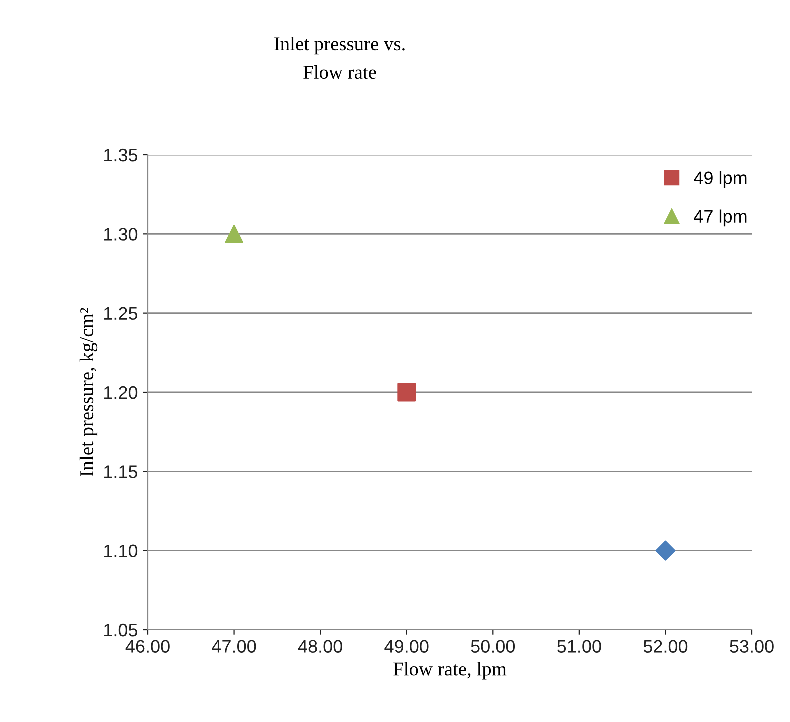  Describe the element at coordinates (121, 393) in the screenshot. I see `y-tick-label: 1.20` at that location.